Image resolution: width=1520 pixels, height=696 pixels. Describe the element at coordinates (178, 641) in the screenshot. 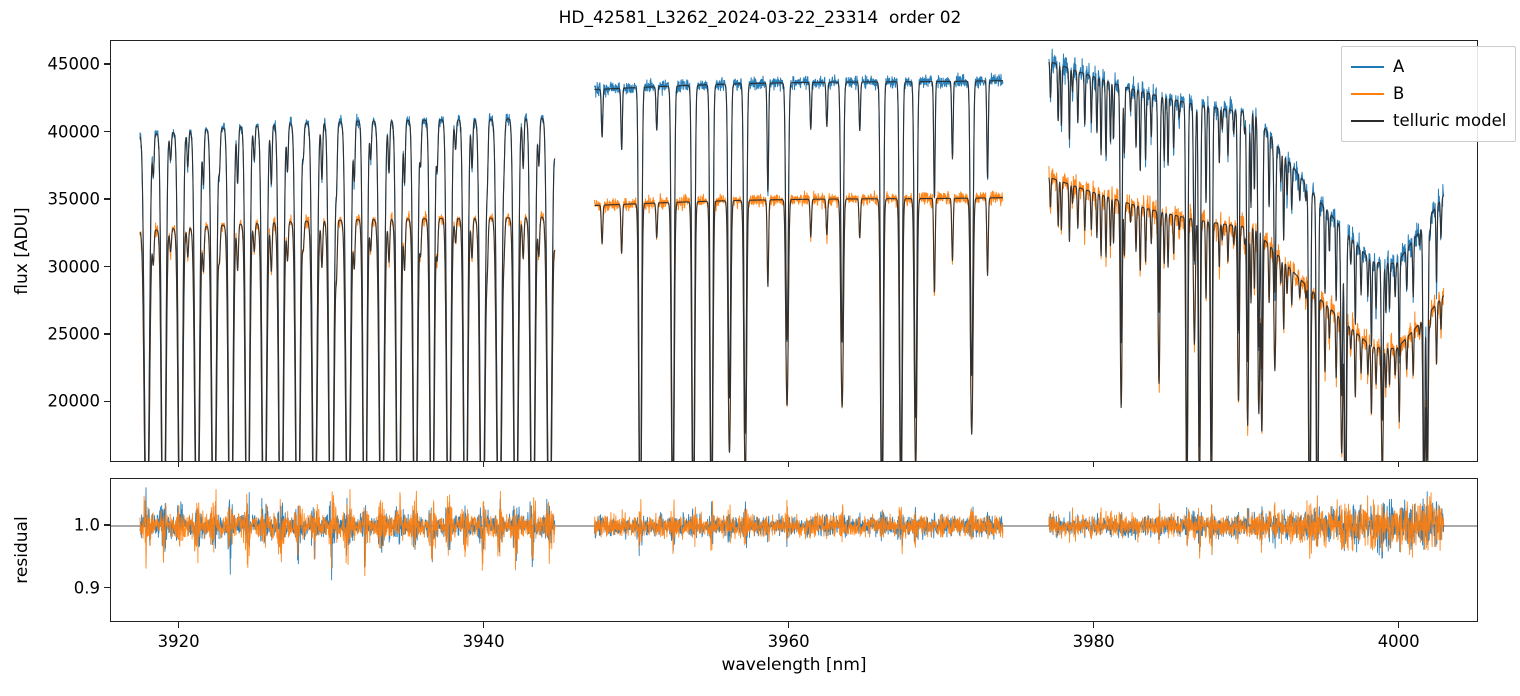

I see `wavelength-tick-label: 3920` at that location.